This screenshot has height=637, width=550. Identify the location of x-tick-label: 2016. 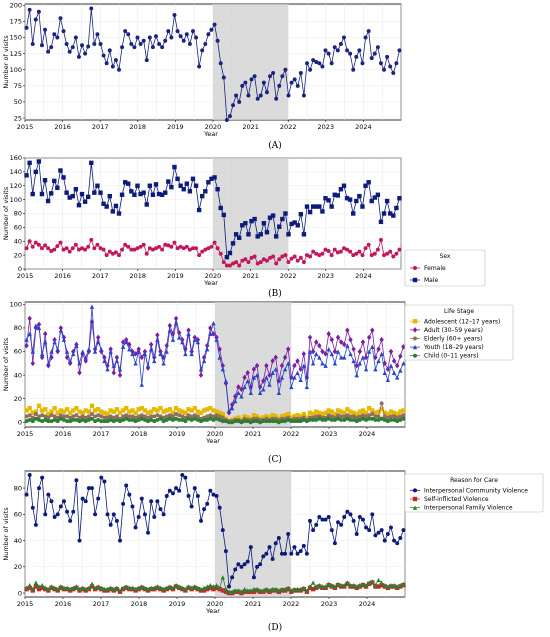
(62, 276).